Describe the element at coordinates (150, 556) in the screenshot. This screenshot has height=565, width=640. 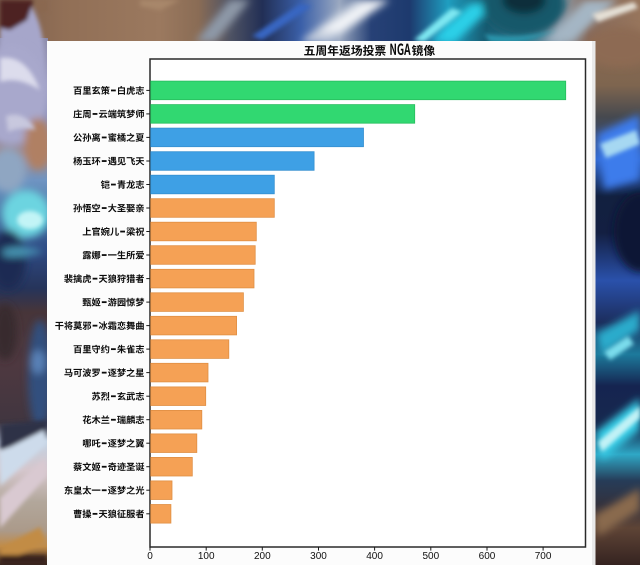
I see `svg-text: 0` at that location.